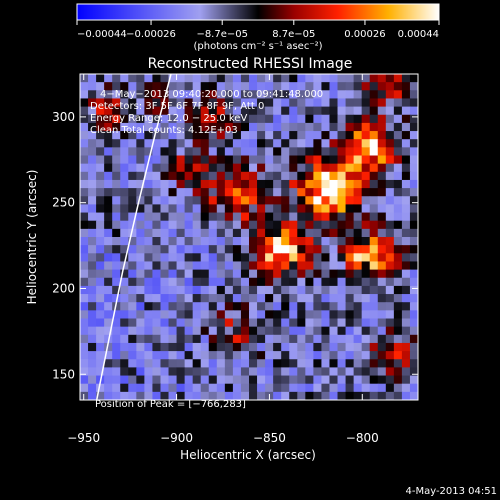 This screenshot has width=500, height=500. What do you see at coordinates (177, 106) in the screenshot?
I see `annotation-detectors: Detectors: 3F 5F 6F 7F 8F 9F, Att 0` at bounding box center [177, 106].